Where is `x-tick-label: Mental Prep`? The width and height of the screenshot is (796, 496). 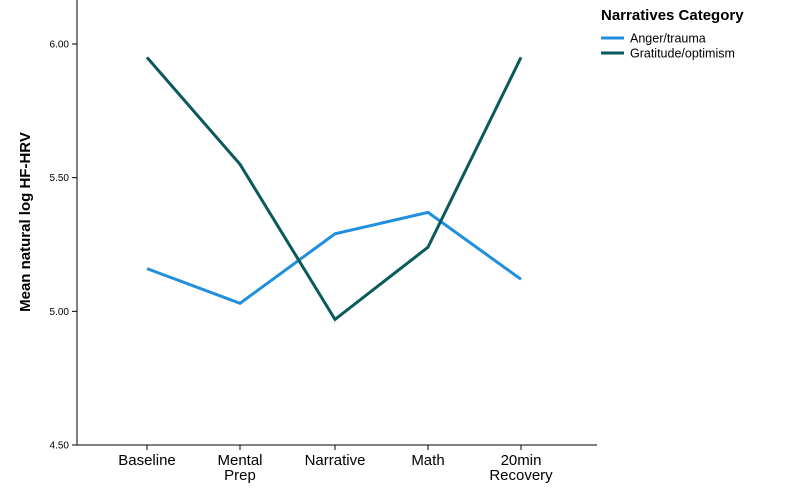
x-tick-label: Mental Prep is located at coordinates (239, 468).